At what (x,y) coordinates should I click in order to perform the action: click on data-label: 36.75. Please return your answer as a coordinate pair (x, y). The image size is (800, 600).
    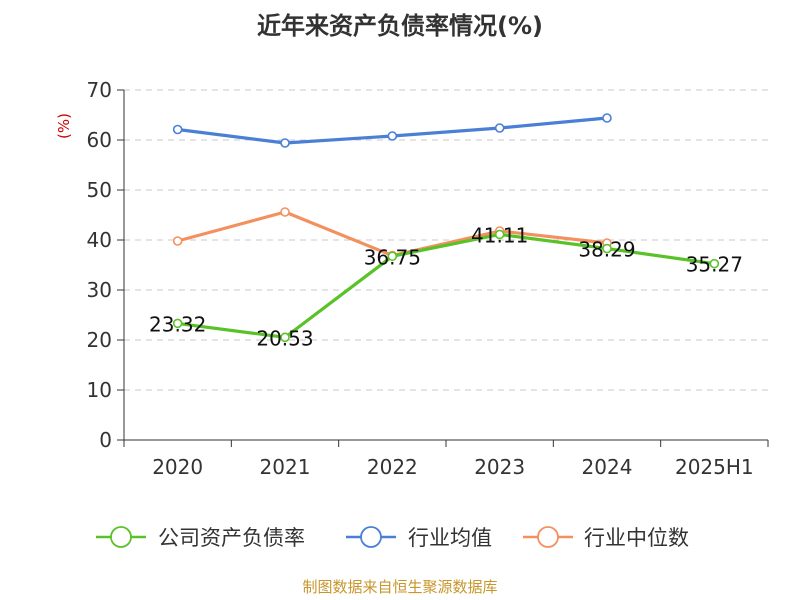
    Looking at the image, I should click on (392, 257).